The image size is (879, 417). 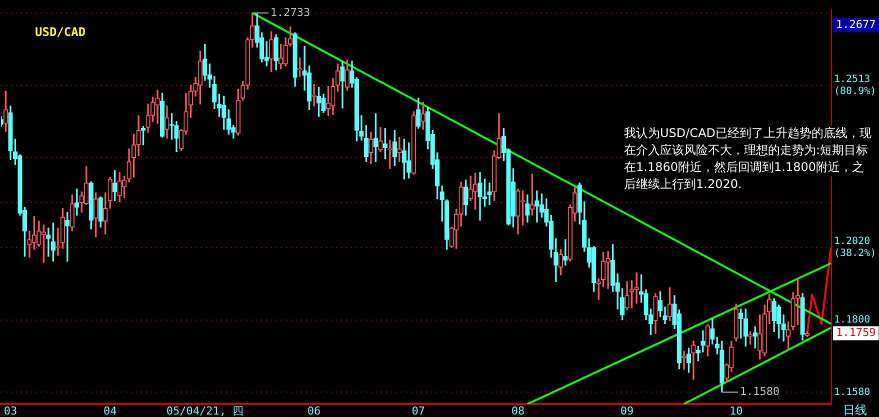 What do you see at coordinates (855, 248) in the screenshot?
I see `y-tick-label: 1.2020 (38.2%)` at bounding box center [855, 248].